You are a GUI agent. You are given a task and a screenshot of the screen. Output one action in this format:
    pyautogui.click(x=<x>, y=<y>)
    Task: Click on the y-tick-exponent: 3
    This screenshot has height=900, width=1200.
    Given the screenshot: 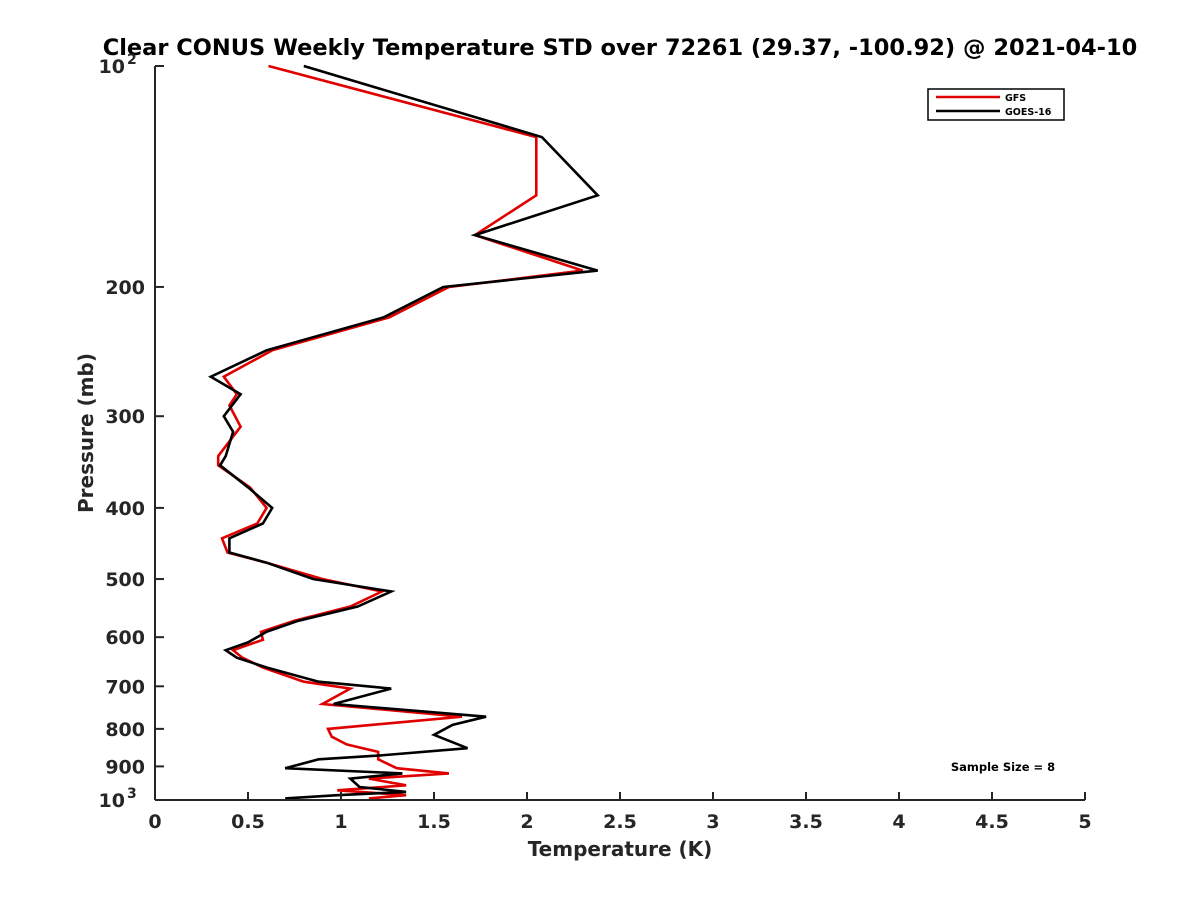 What is the action you would take?
    pyautogui.click(x=132, y=794)
    